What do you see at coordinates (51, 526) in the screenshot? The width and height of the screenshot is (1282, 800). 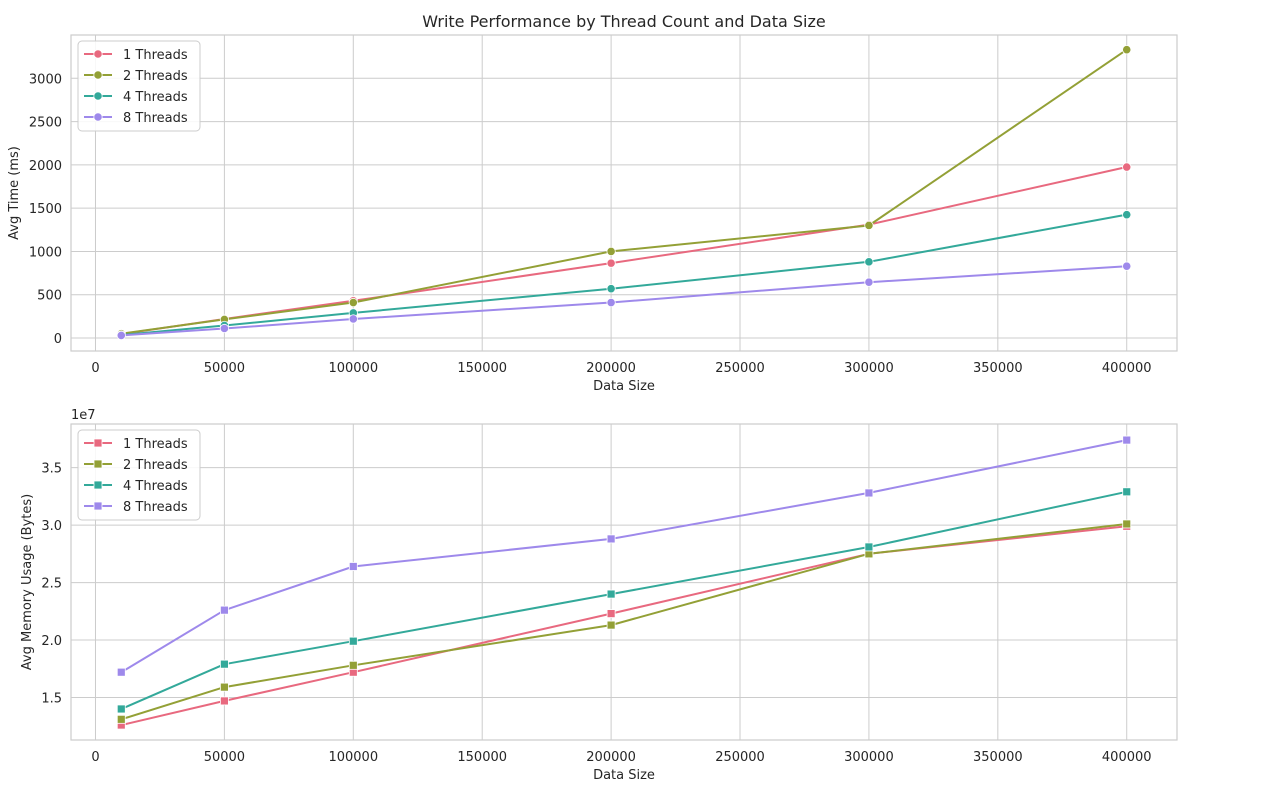 I see `y-tick-label: 3.0` at bounding box center [51, 526].